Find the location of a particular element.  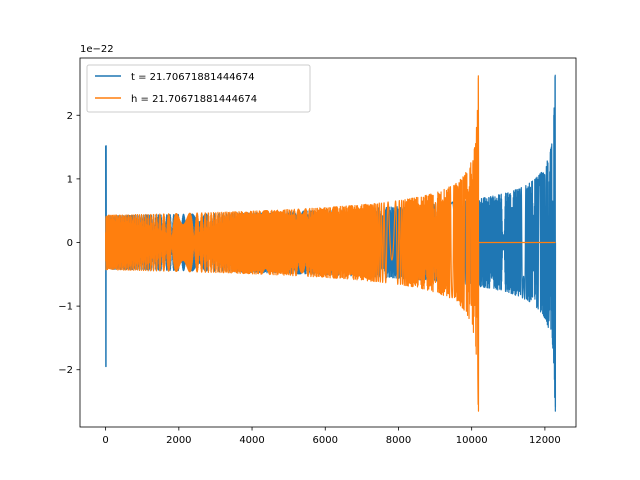

y-tick-label: 0 is located at coordinates (70, 243).